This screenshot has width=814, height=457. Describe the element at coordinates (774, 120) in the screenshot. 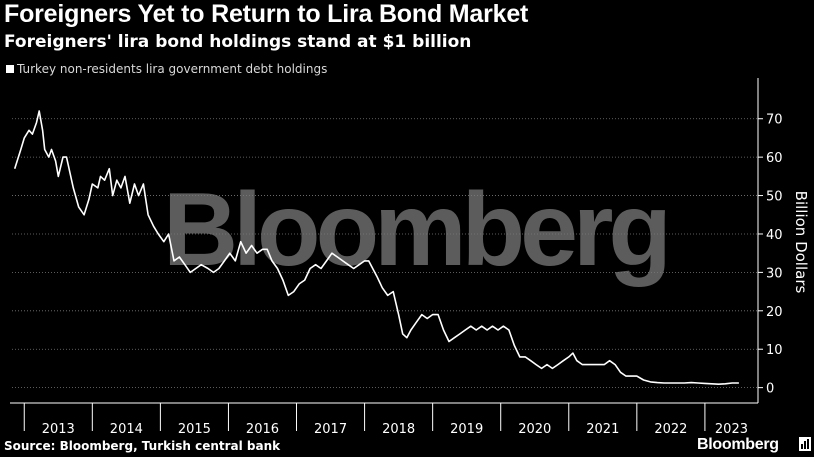

I see `y-tick-label: 70` at that location.